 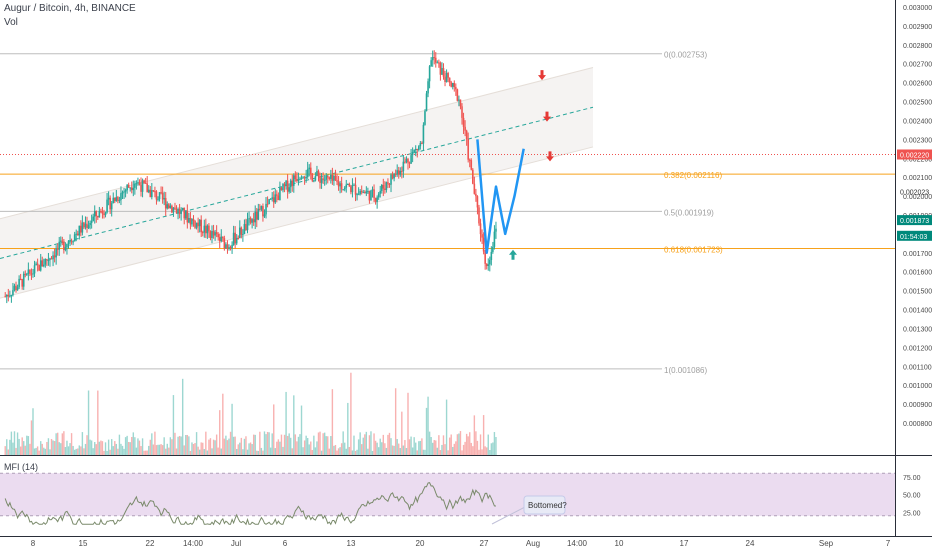 I want to click on y-tick-label: 0.000800, so click(x=917, y=424).